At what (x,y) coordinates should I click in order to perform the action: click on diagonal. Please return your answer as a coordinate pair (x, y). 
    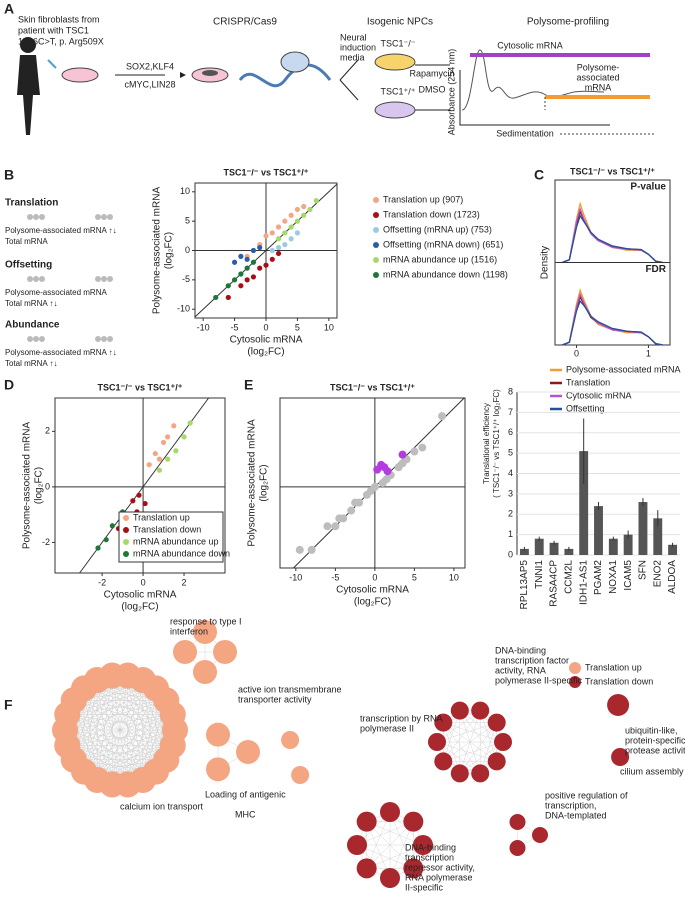
    Looking at the image, I should click on (144, 485).